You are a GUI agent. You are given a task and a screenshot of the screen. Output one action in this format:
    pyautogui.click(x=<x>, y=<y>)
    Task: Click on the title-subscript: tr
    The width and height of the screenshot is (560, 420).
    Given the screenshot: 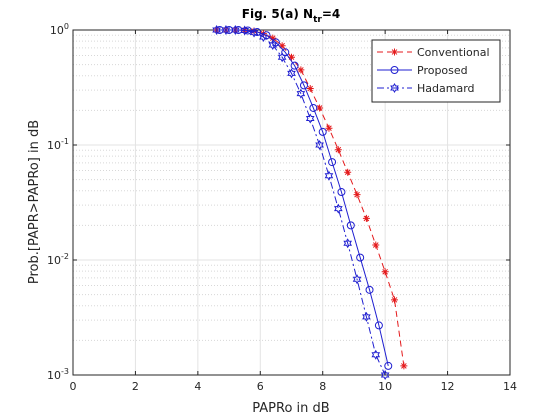 What is the action you would take?
    pyautogui.click(x=317, y=20)
    